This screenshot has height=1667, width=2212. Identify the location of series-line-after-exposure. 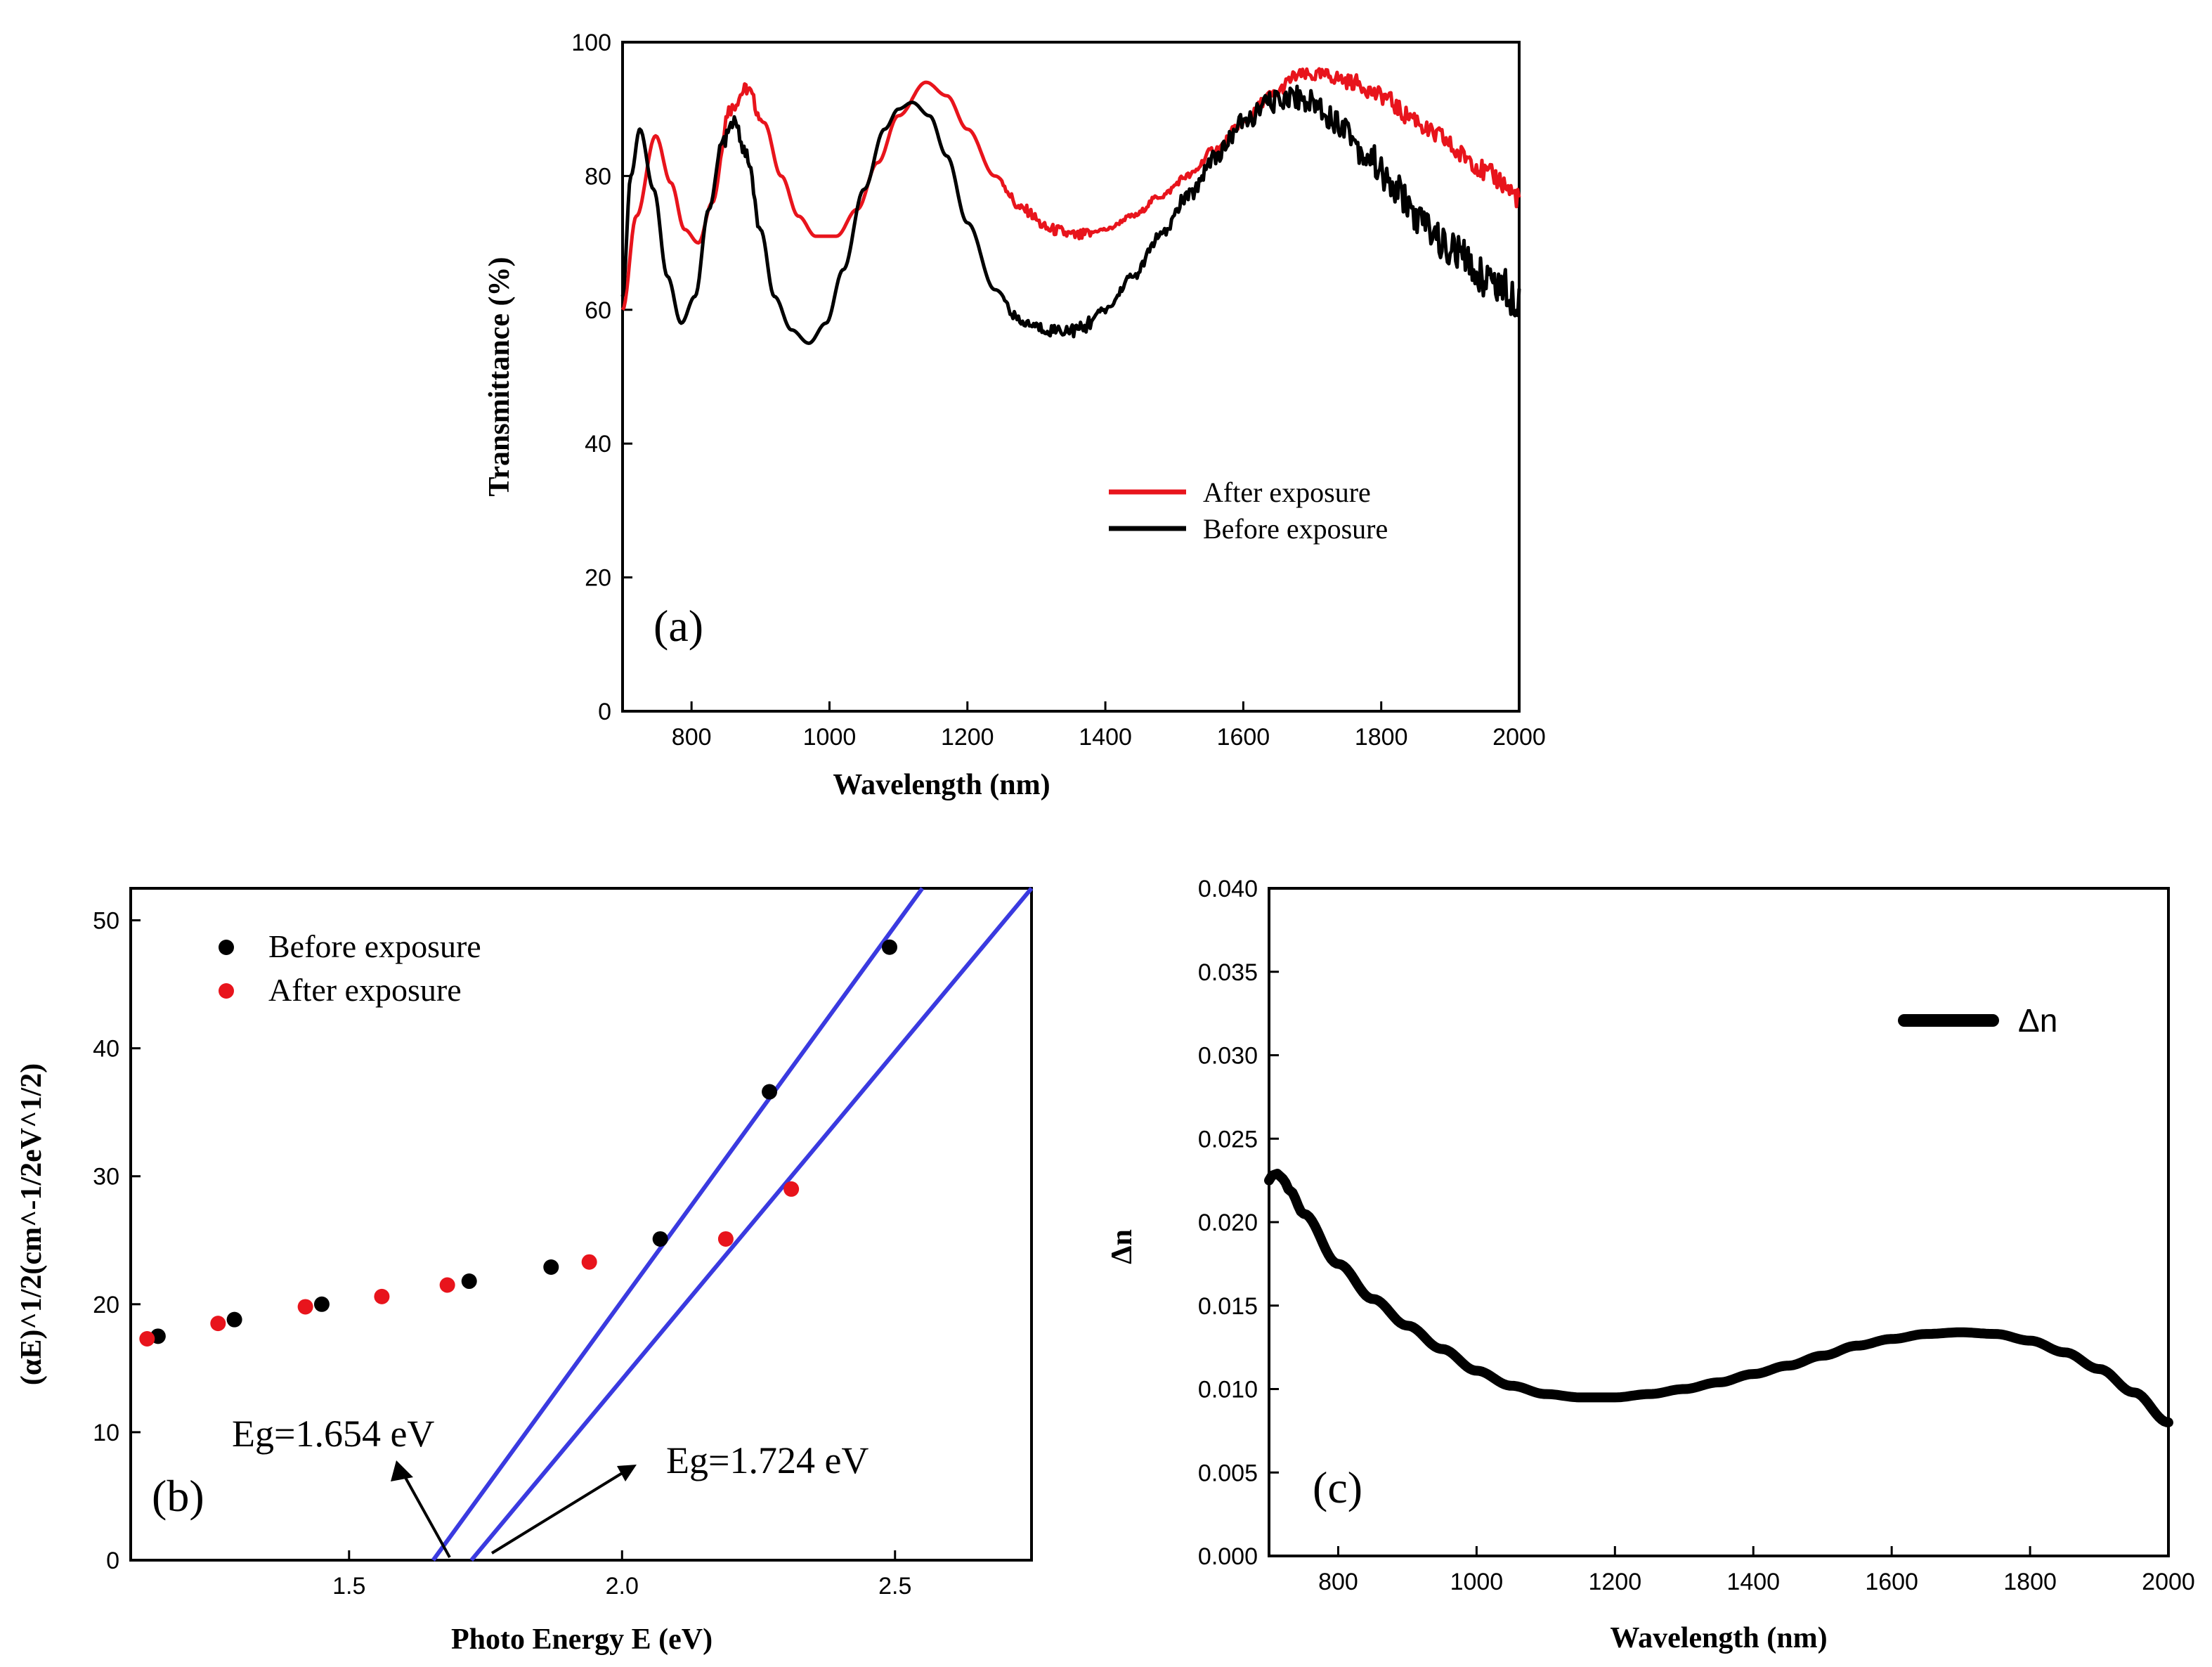
(1070, 189).